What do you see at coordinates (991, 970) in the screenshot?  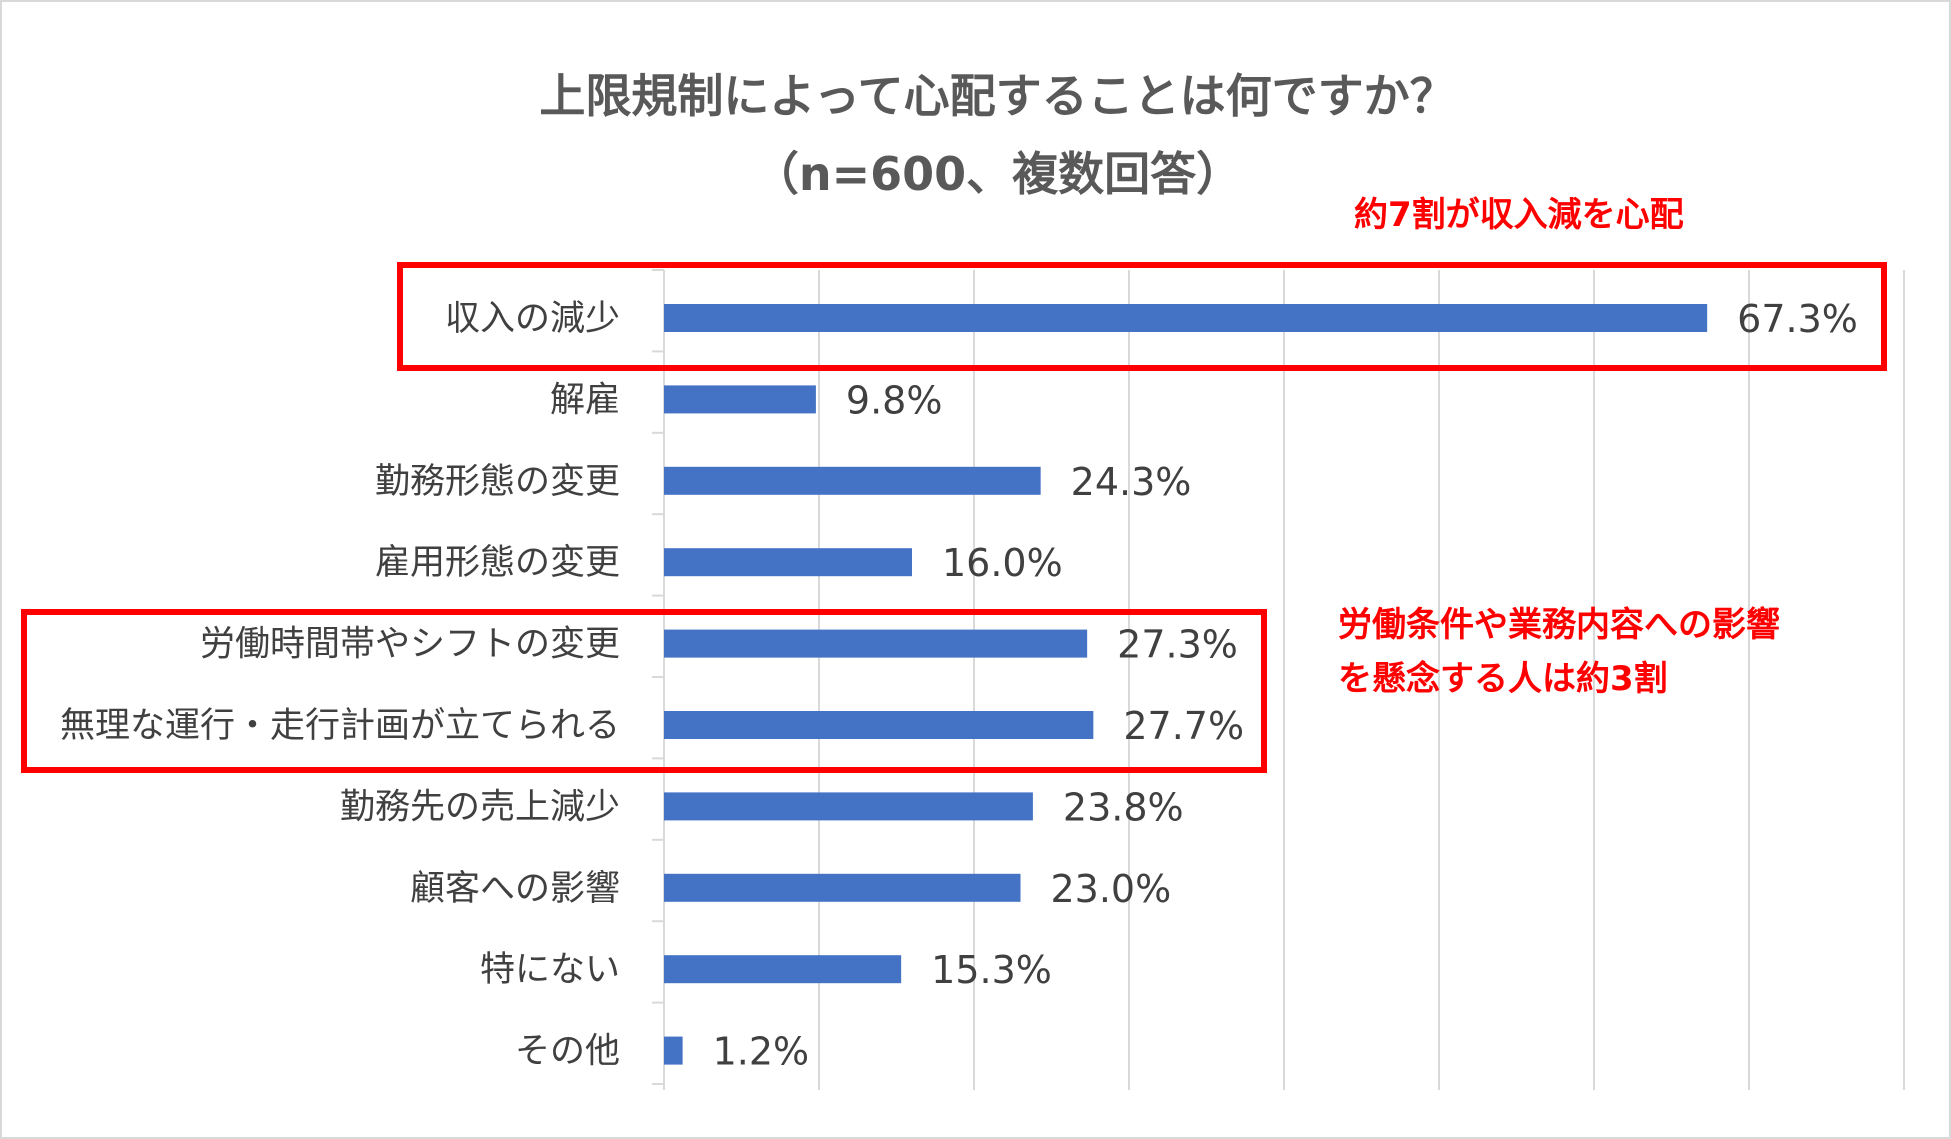 I see `data-label: 15.3%` at bounding box center [991, 970].